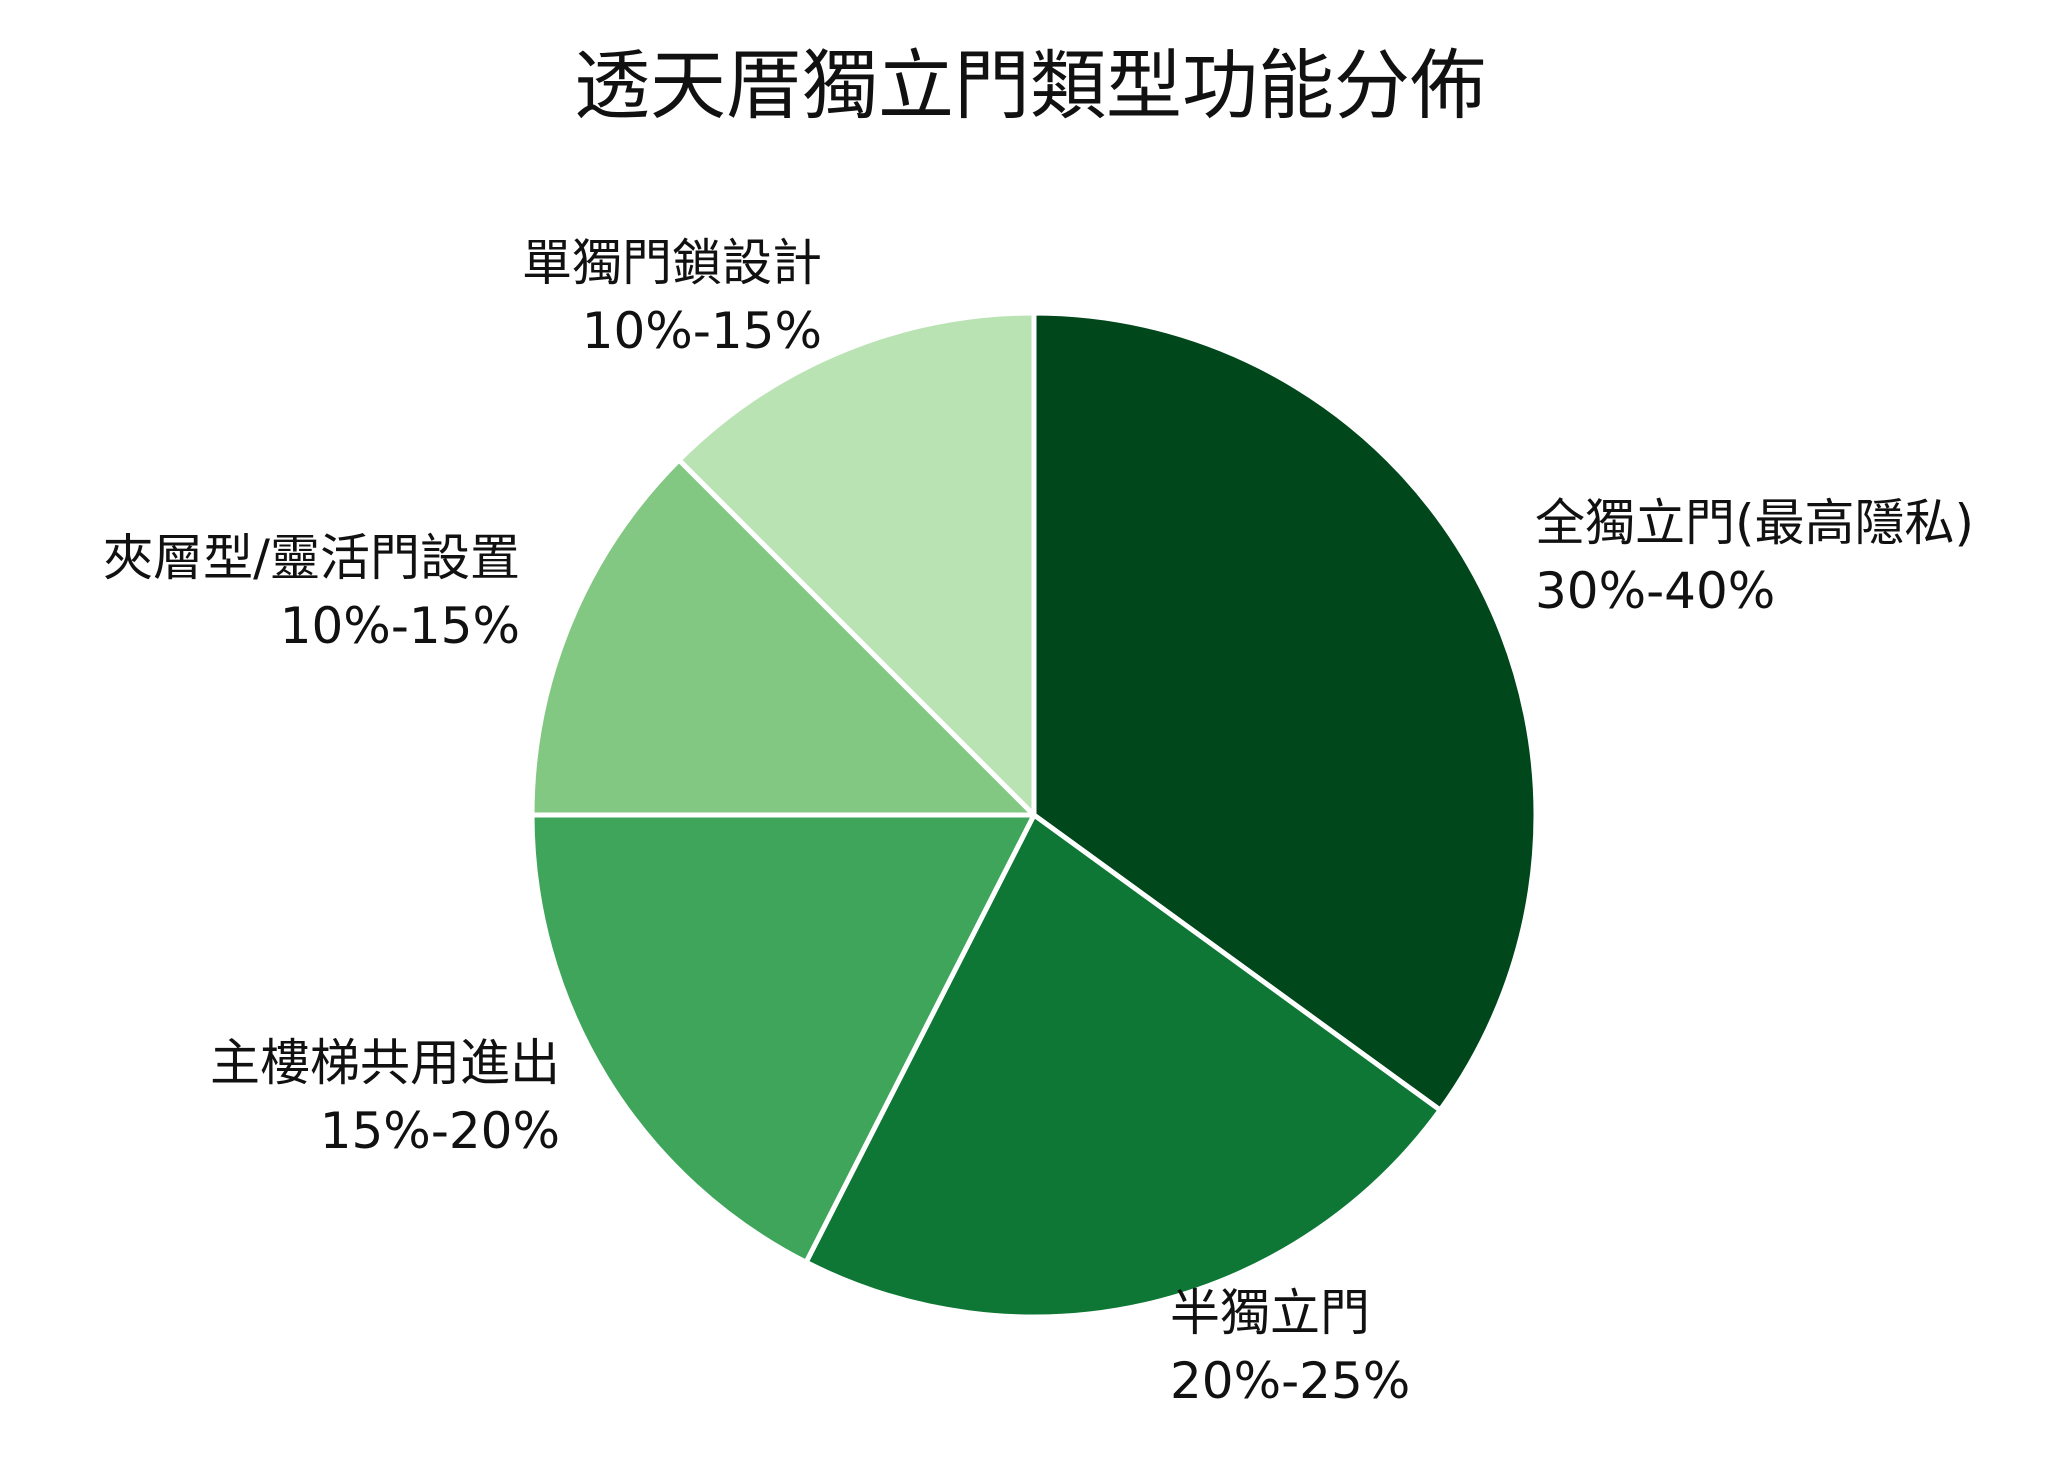 This screenshot has height=1468, width=2060. Describe the element at coordinates (672, 263) in the screenshot. I see `slice-label-name-5: 單獨門鎖設計` at that location.